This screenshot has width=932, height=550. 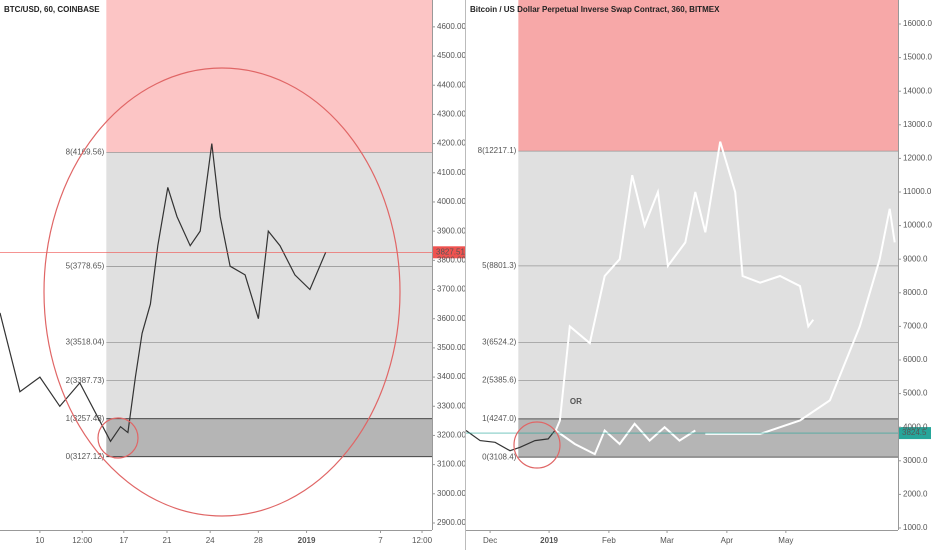 What do you see at coordinates (451, 435) in the screenshot?
I see `y-tick-label: 3200.00` at bounding box center [451, 435].